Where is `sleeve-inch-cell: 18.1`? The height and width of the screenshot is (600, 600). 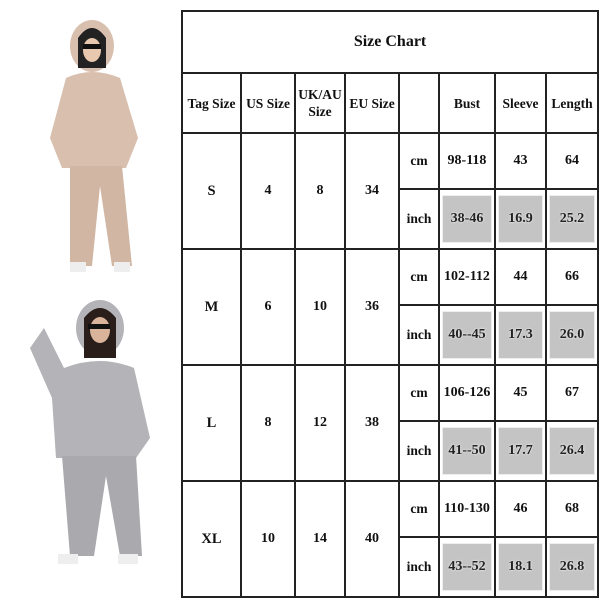
sleeve-inch-cell: 18.1 is located at coordinates (520, 567).